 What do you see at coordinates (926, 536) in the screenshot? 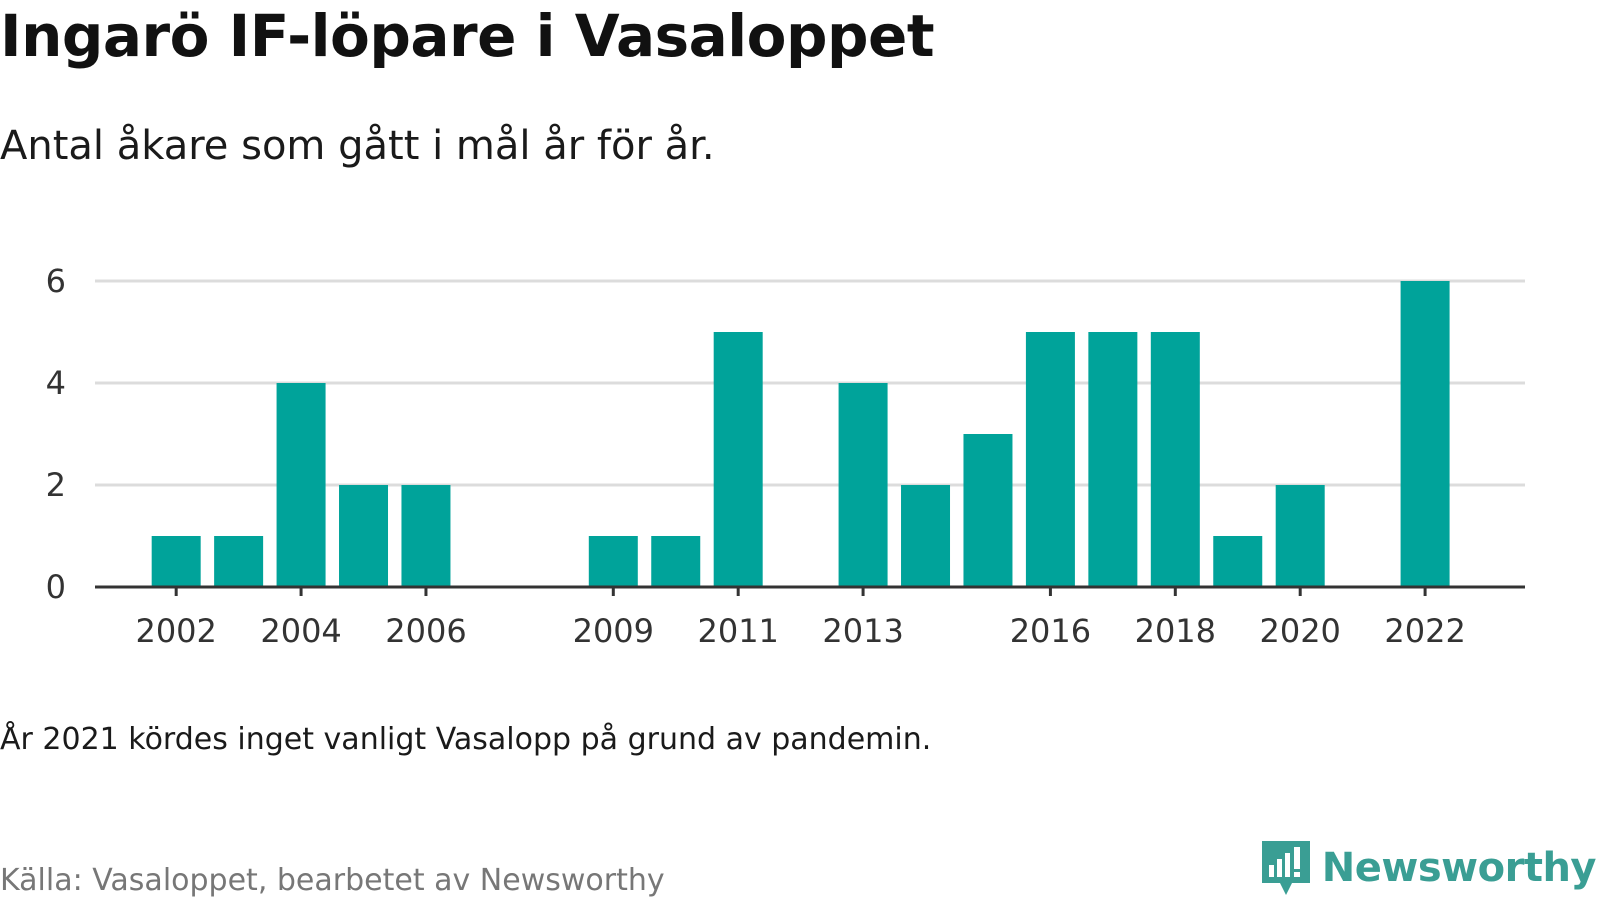
I see `bar-2014` at bounding box center [926, 536].